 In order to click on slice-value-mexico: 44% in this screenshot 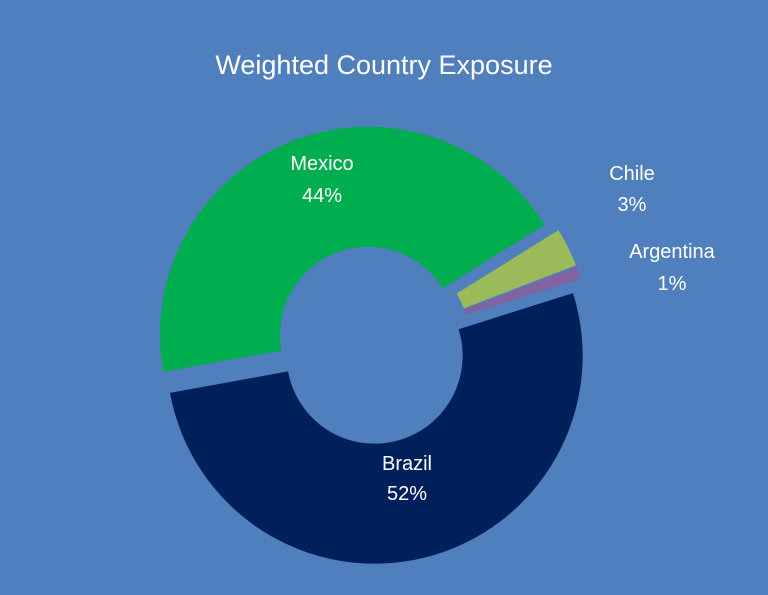, I will do `click(322, 196)`.